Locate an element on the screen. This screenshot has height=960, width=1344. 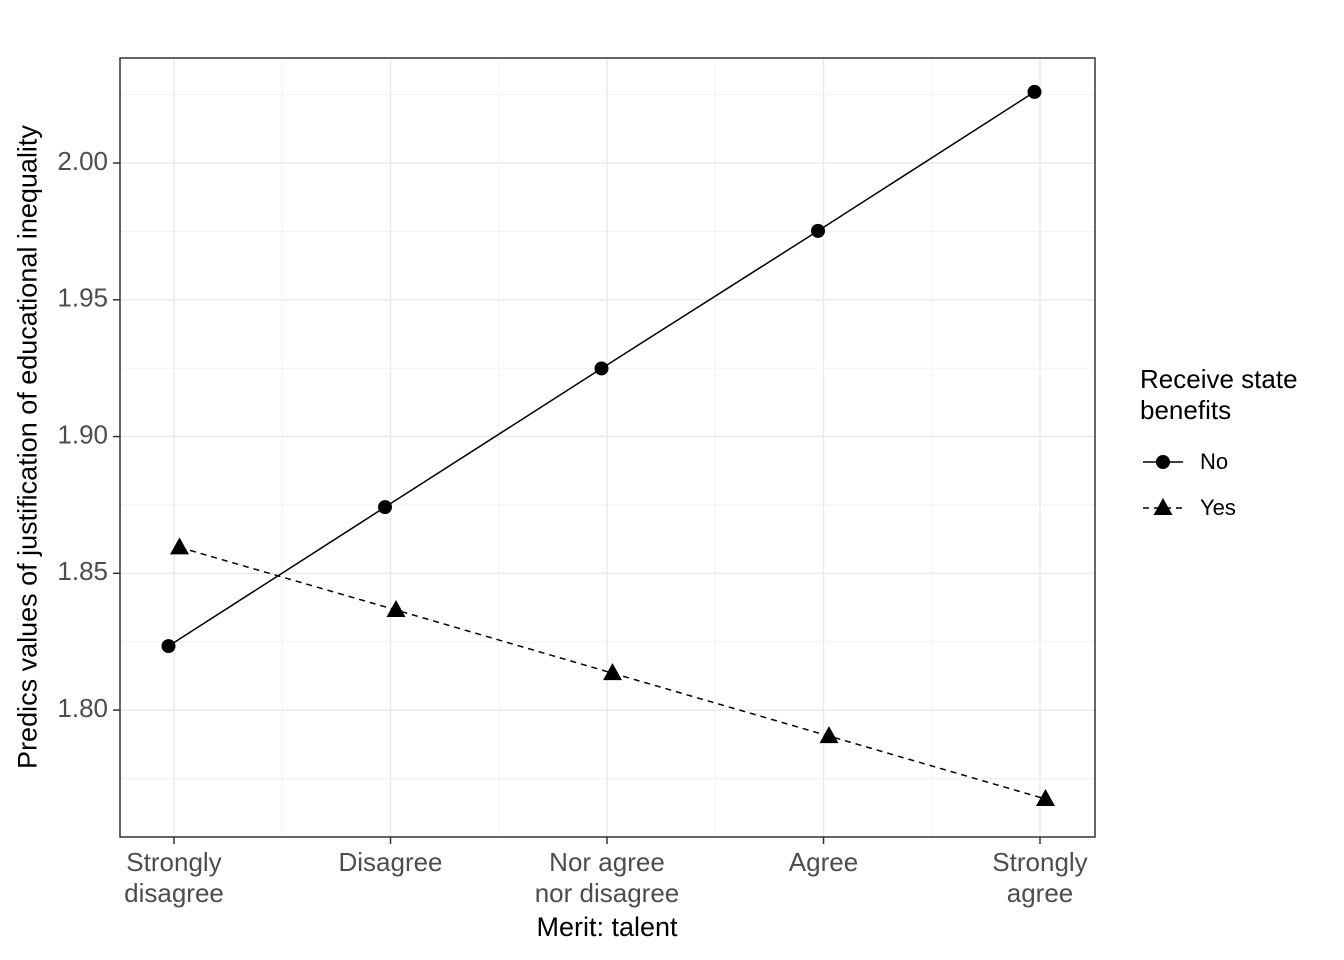
x-tick-label: Nor agree nor disagree is located at coordinates (607, 877).